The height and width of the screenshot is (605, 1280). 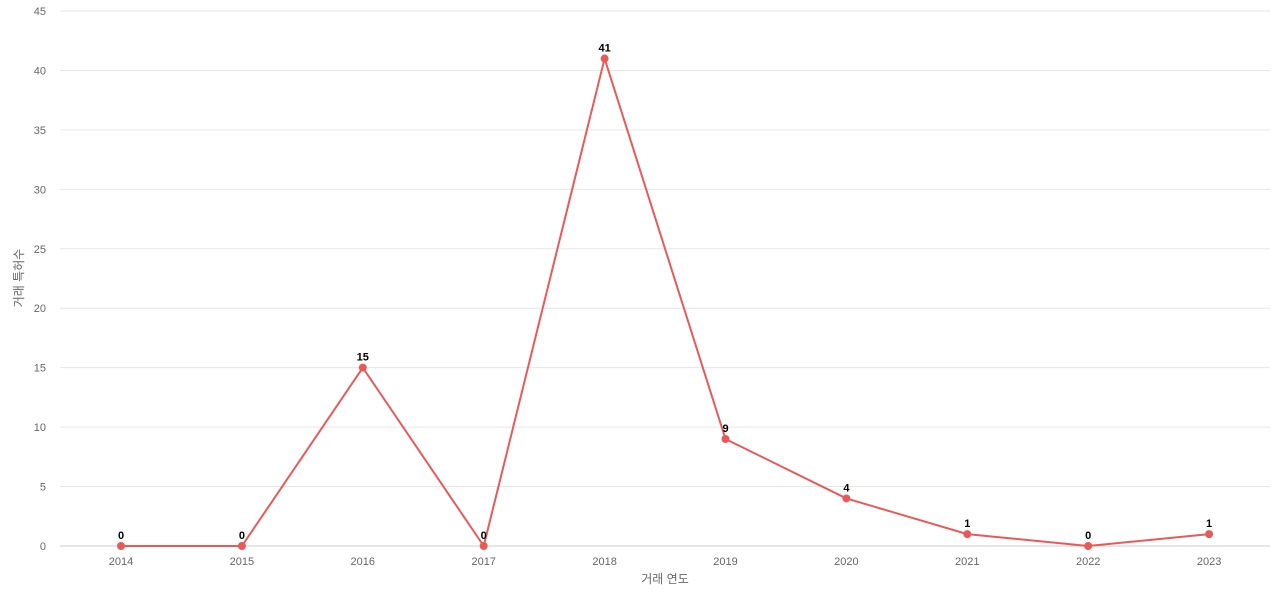 What do you see at coordinates (1088, 562) in the screenshot?
I see `x-tick-label: 2022` at bounding box center [1088, 562].